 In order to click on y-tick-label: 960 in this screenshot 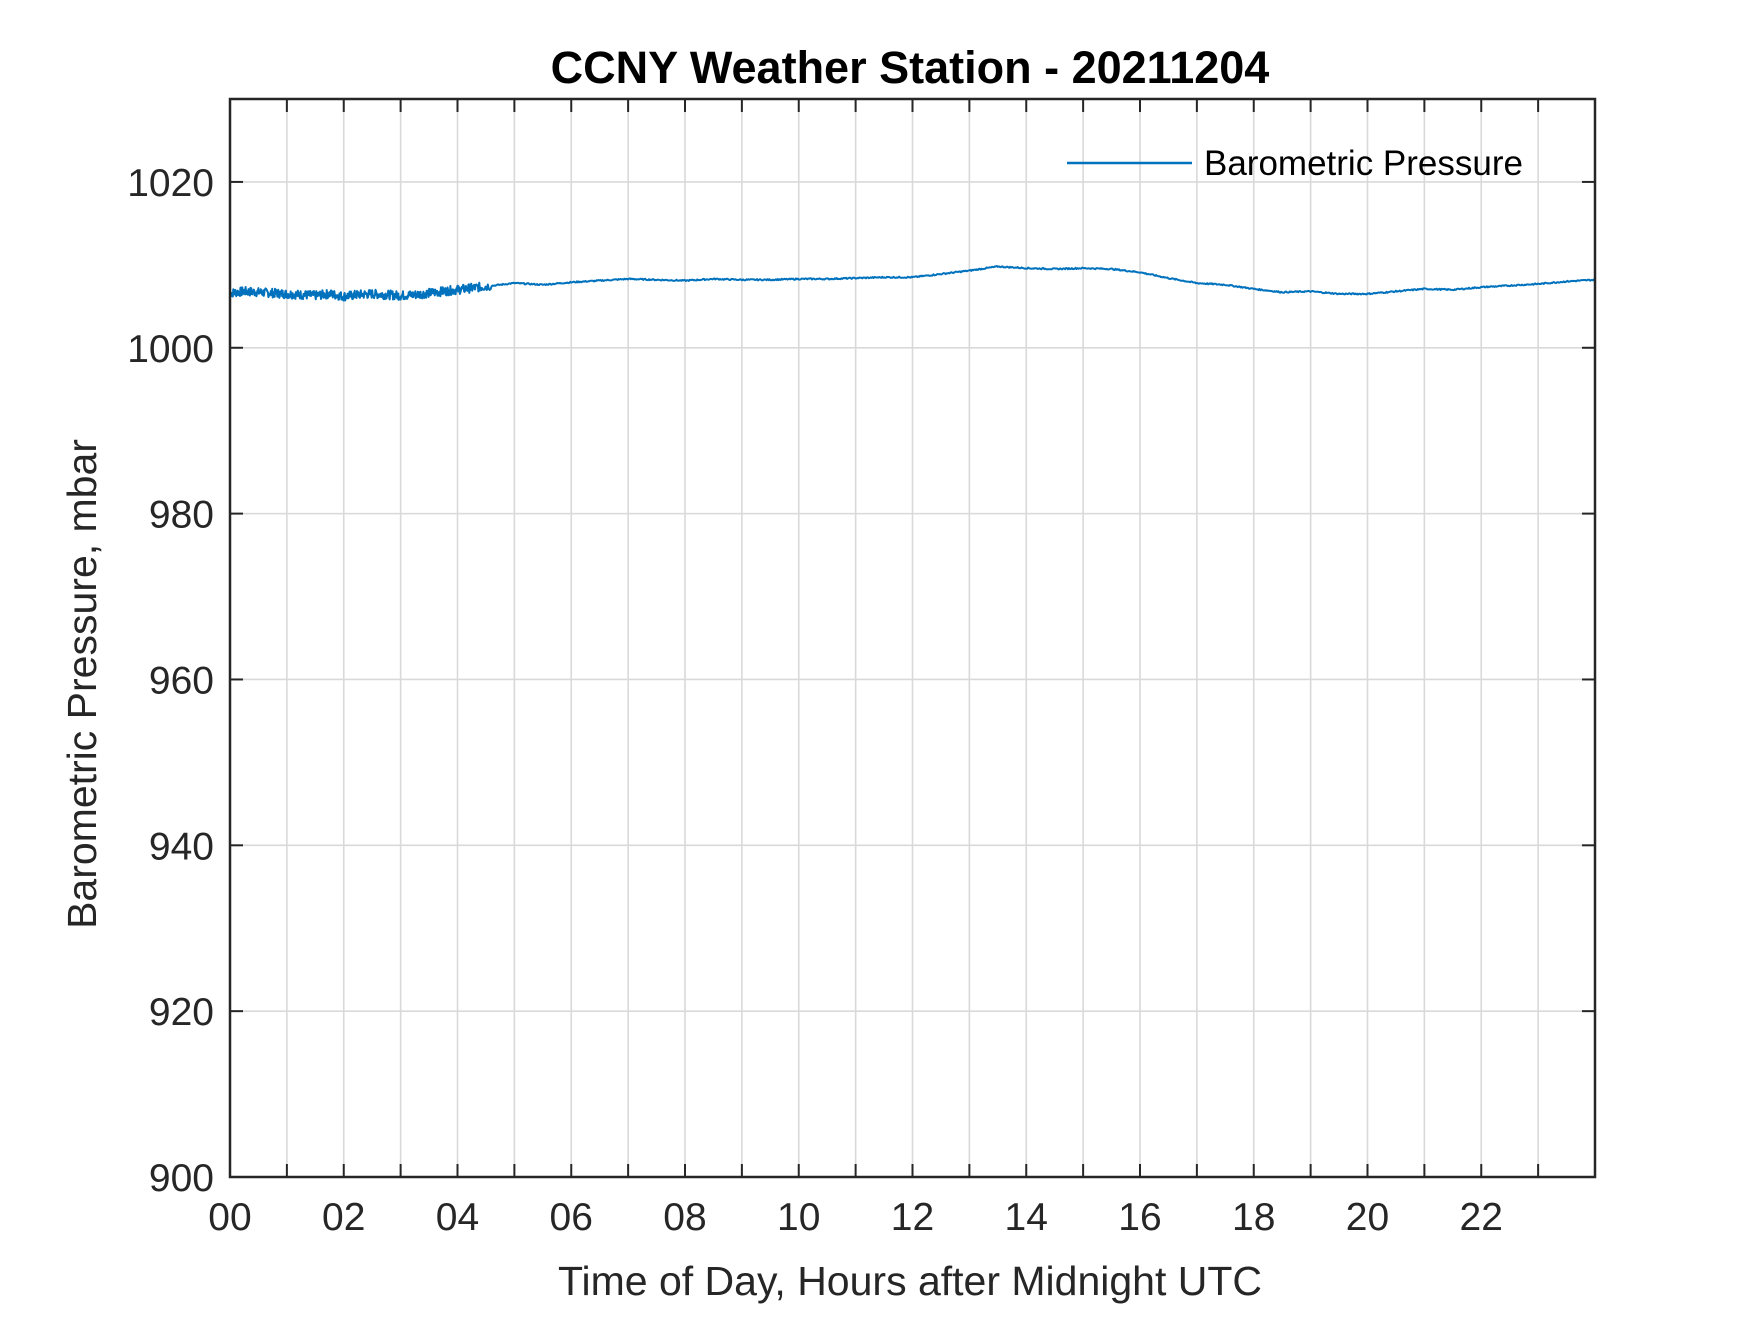, I will do `click(181, 680)`.